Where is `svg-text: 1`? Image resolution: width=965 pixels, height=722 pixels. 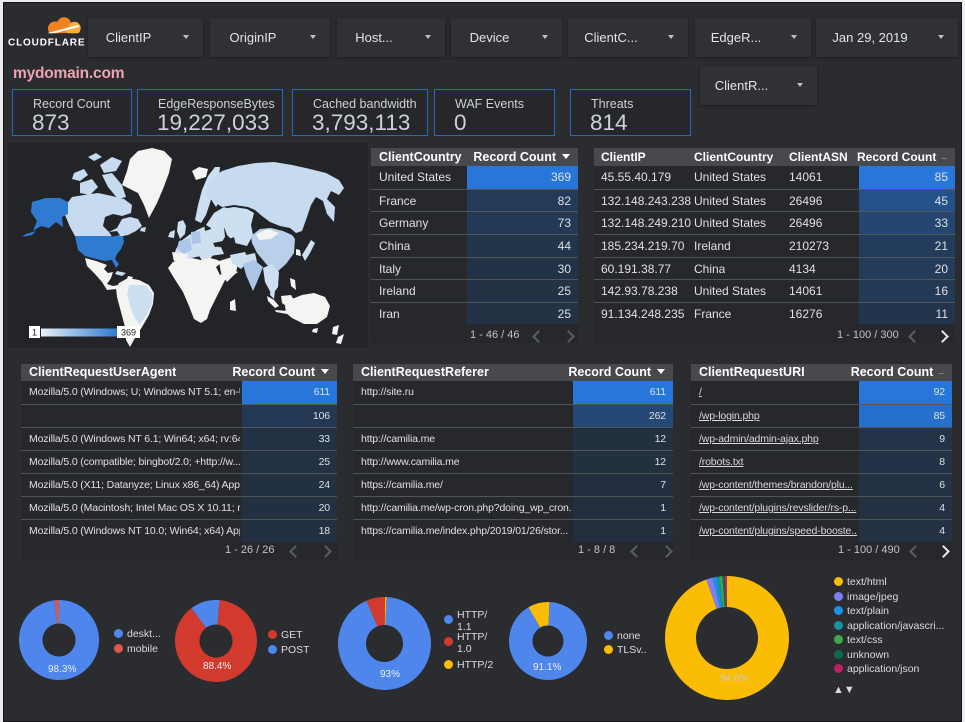 svg-text: 1 is located at coordinates (34, 333).